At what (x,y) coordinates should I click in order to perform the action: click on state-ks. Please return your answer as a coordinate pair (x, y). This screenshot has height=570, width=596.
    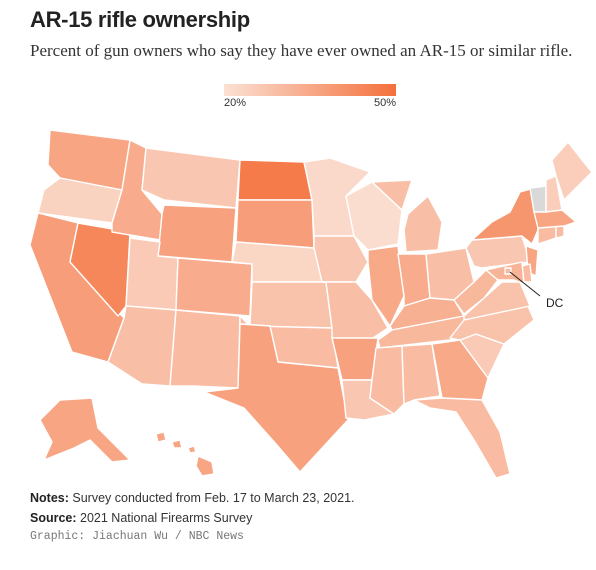
    Looking at the image, I should click on (291, 305).